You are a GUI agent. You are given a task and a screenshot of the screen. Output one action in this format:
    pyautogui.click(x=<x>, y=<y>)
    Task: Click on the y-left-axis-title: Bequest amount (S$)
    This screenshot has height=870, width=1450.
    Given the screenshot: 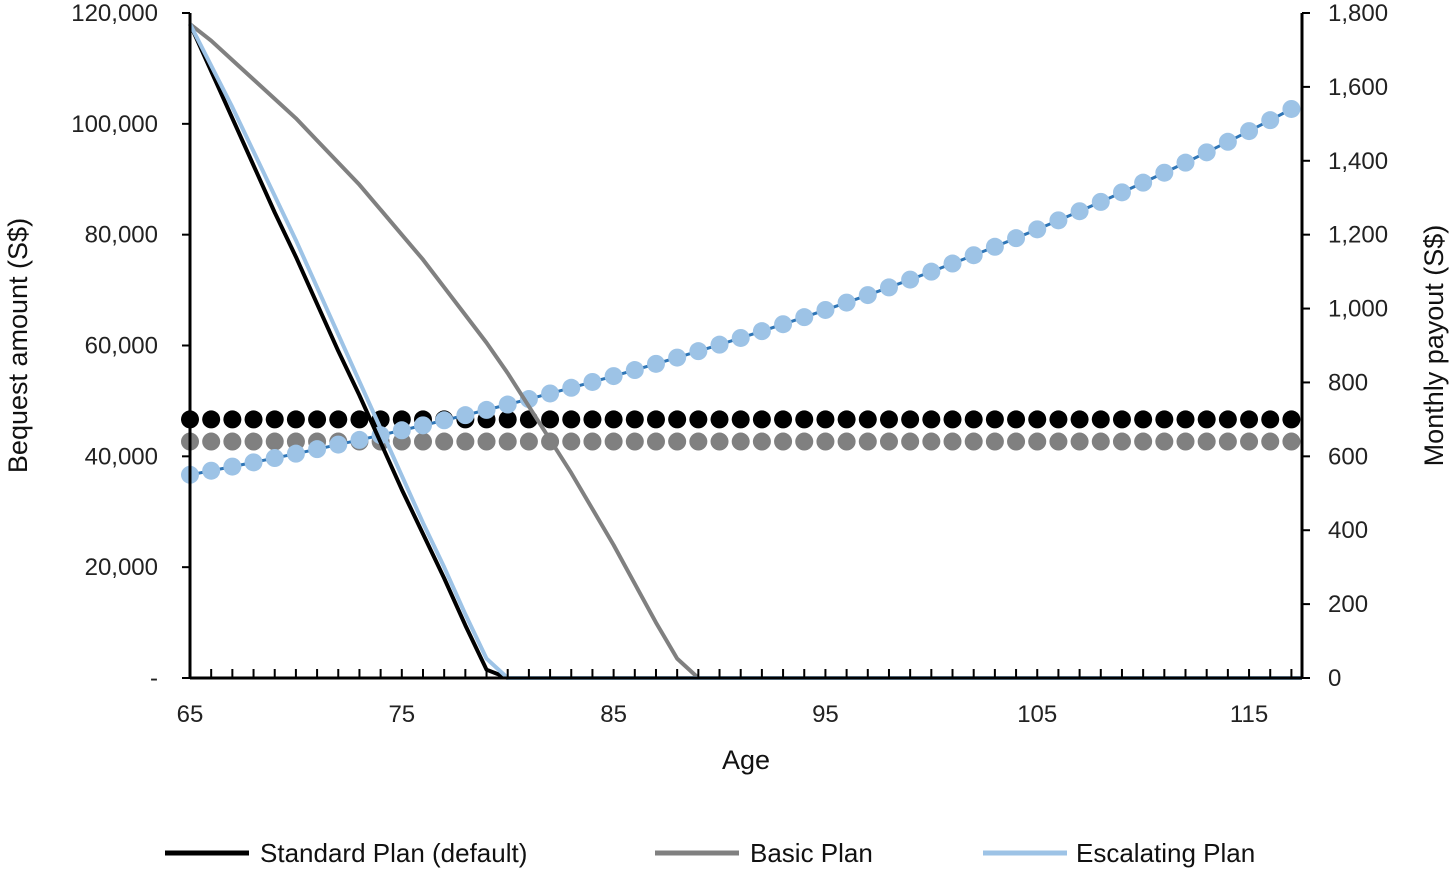 What is the action you would take?
    pyautogui.click(x=18, y=345)
    